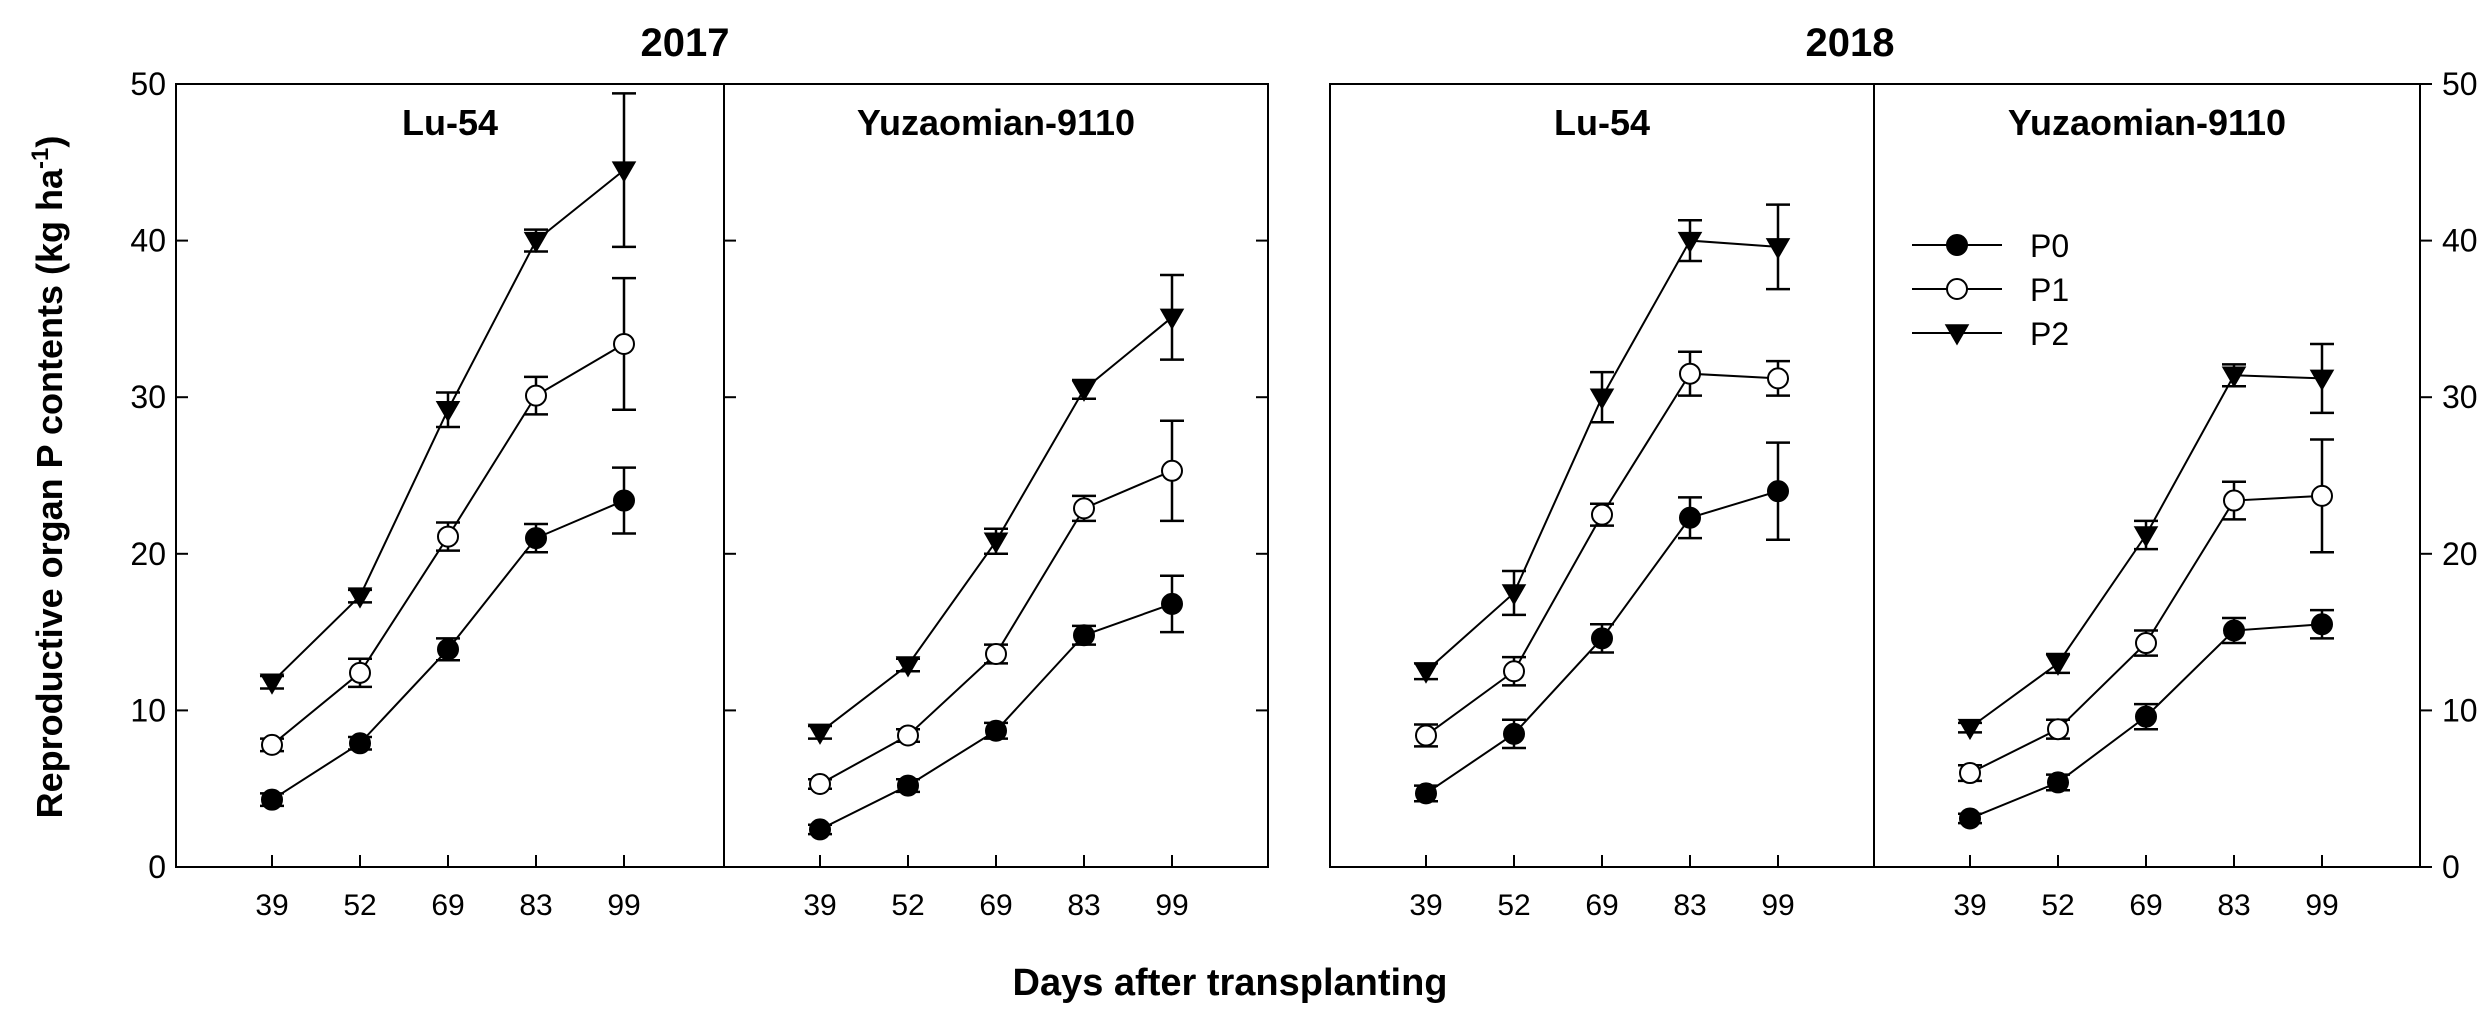  What do you see at coordinates (1990, 290) in the screenshot?
I see `legend: P0 P1 P2` at bounding box center [1990, 290].